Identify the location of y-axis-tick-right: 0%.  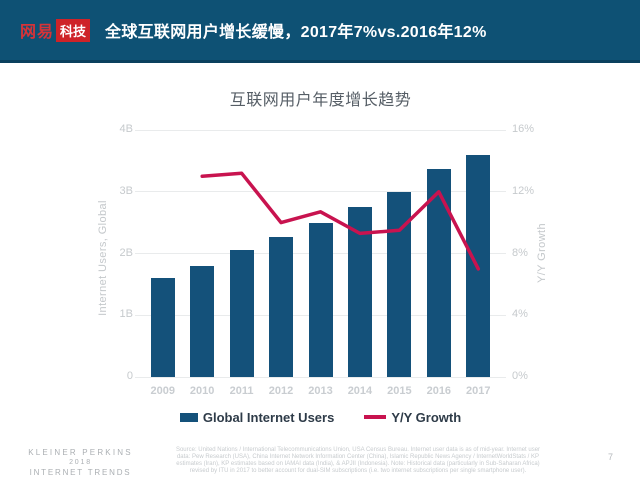
(520, 376).